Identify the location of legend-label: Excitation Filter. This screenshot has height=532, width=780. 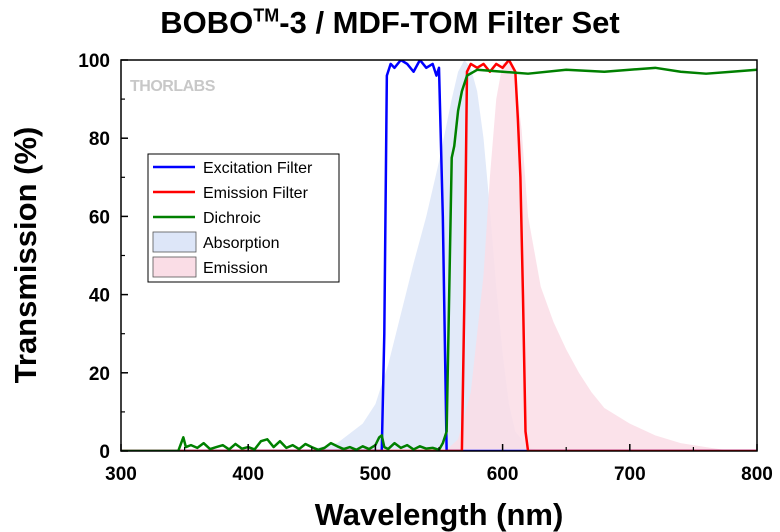
(258, 168).